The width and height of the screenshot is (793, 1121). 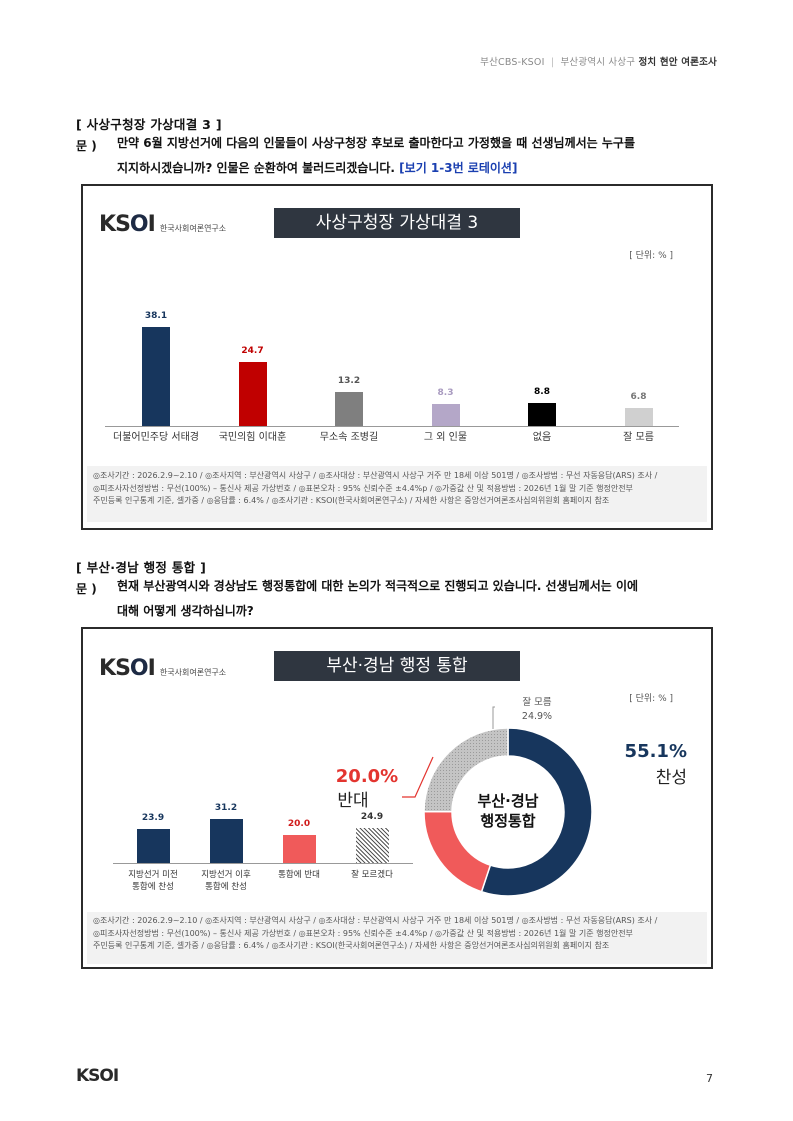 What do you see at coordinates (656, 751) in the screenshot?
I see `donut-pct-label: 55.1%` at bounding box center [656, 751].